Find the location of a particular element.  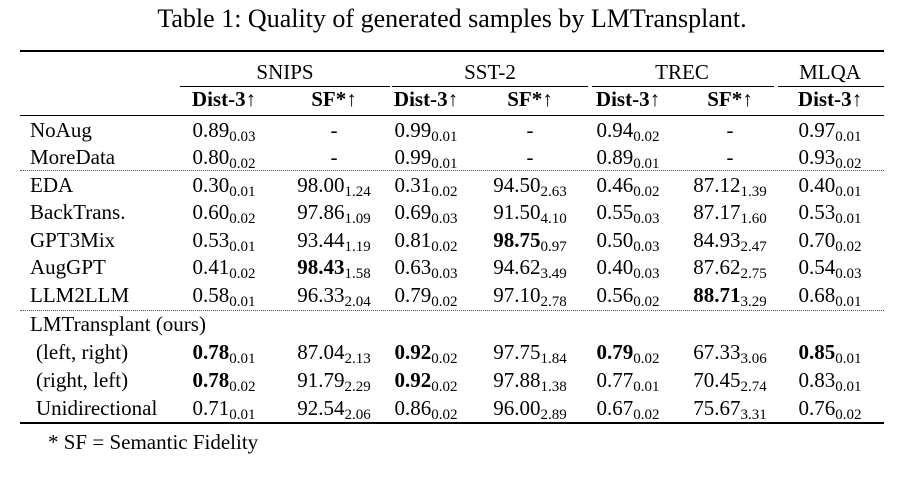

table-cell: 75.673.31 is located at coordinates (730, 409).